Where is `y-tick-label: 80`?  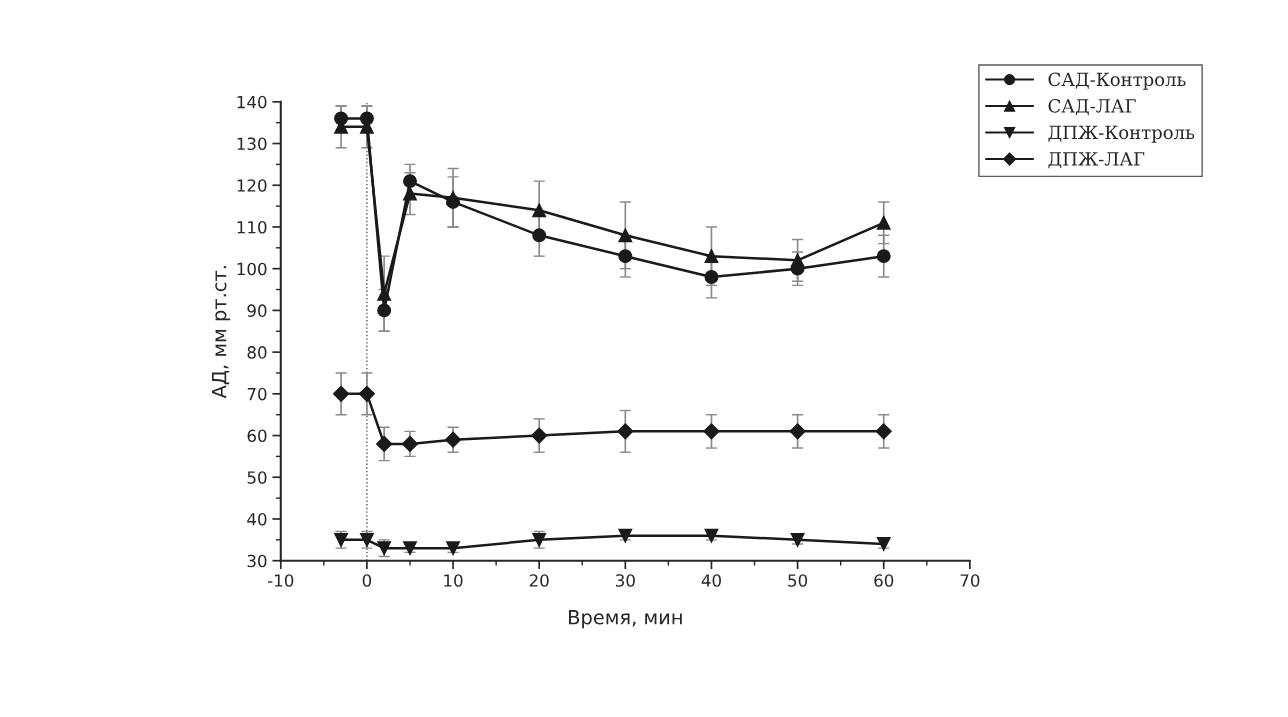 y-tick-label: 80 is located at coordinates (257, 352).